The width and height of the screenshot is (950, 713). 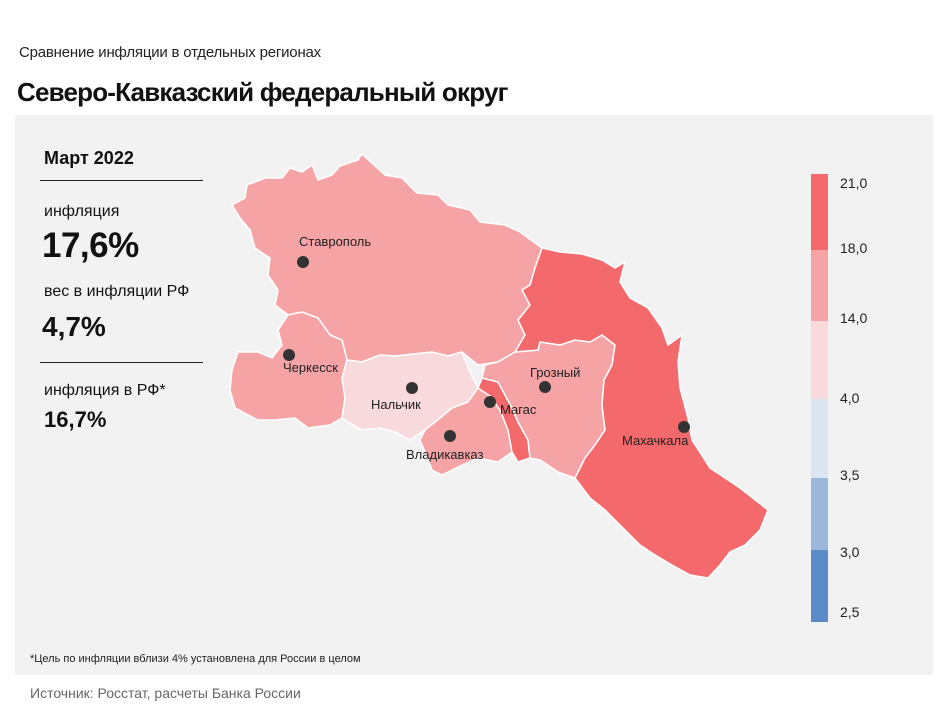 I want to click on rf-inflation-label: инфляция в РФ*, so click(x=105, y=390).